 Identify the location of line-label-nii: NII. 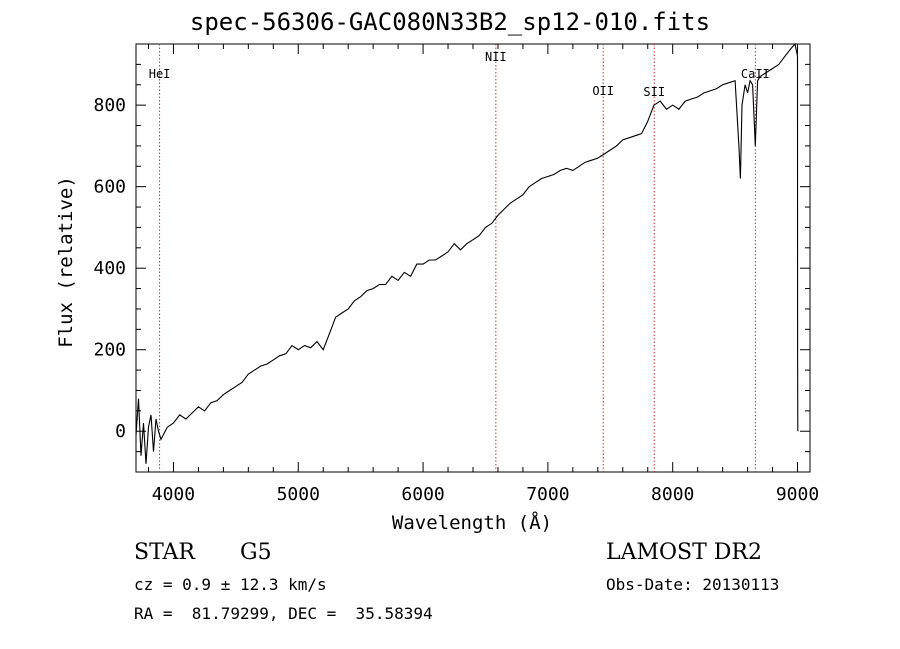
(496, 57).